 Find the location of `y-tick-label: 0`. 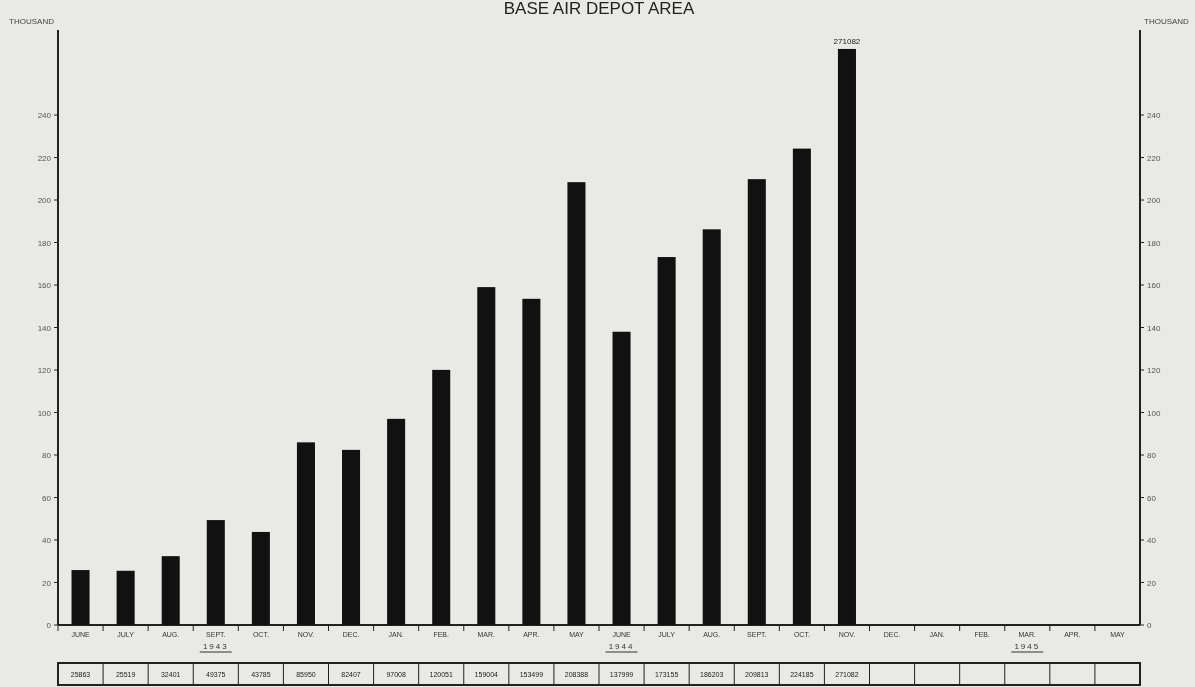

y-tick-label: 0 is located at coordinates (49, 625).